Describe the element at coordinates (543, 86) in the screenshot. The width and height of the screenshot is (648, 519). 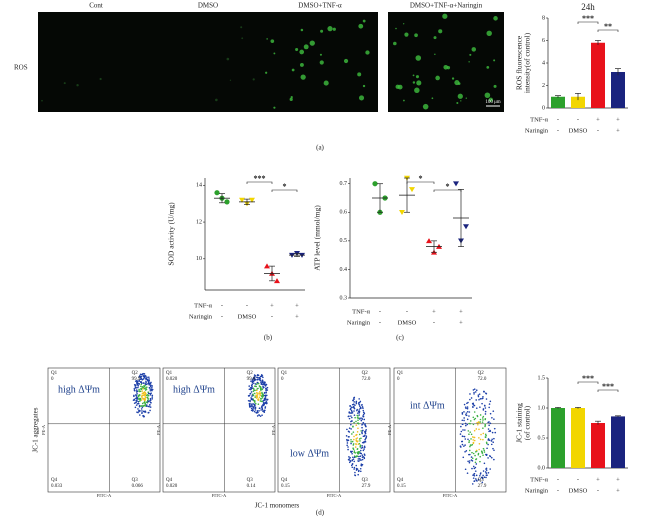
I see `y-tick-label: 2` at that location.